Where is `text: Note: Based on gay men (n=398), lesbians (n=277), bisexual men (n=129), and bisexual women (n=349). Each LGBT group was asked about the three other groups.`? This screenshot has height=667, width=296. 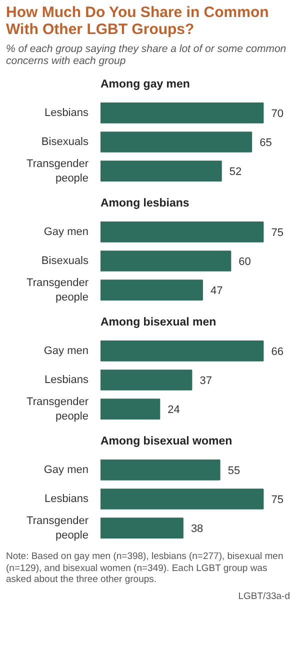
text: Note: Based on gay men (n=398), lesbians (n=277), bisexual men (n=129), and bisexual women (n=349). Each LGBT group was asked about the three other groups. is located at coordinates (145, 568).